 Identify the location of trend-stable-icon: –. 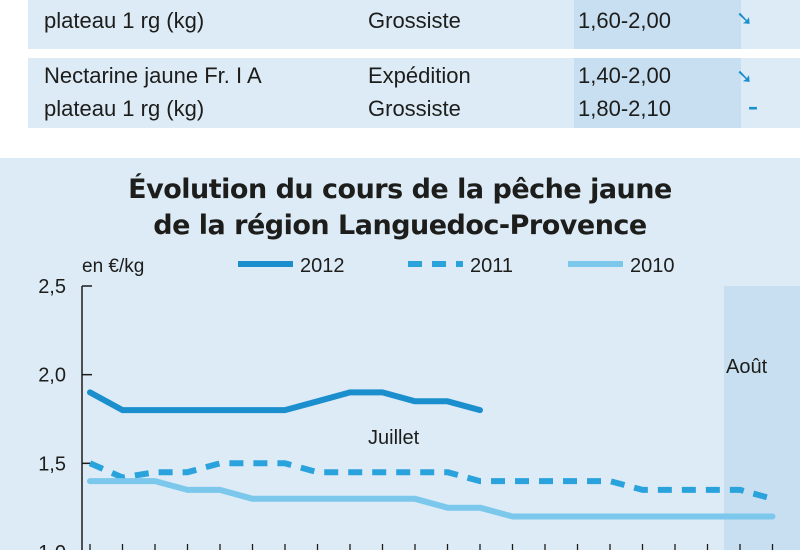
(753, 107).